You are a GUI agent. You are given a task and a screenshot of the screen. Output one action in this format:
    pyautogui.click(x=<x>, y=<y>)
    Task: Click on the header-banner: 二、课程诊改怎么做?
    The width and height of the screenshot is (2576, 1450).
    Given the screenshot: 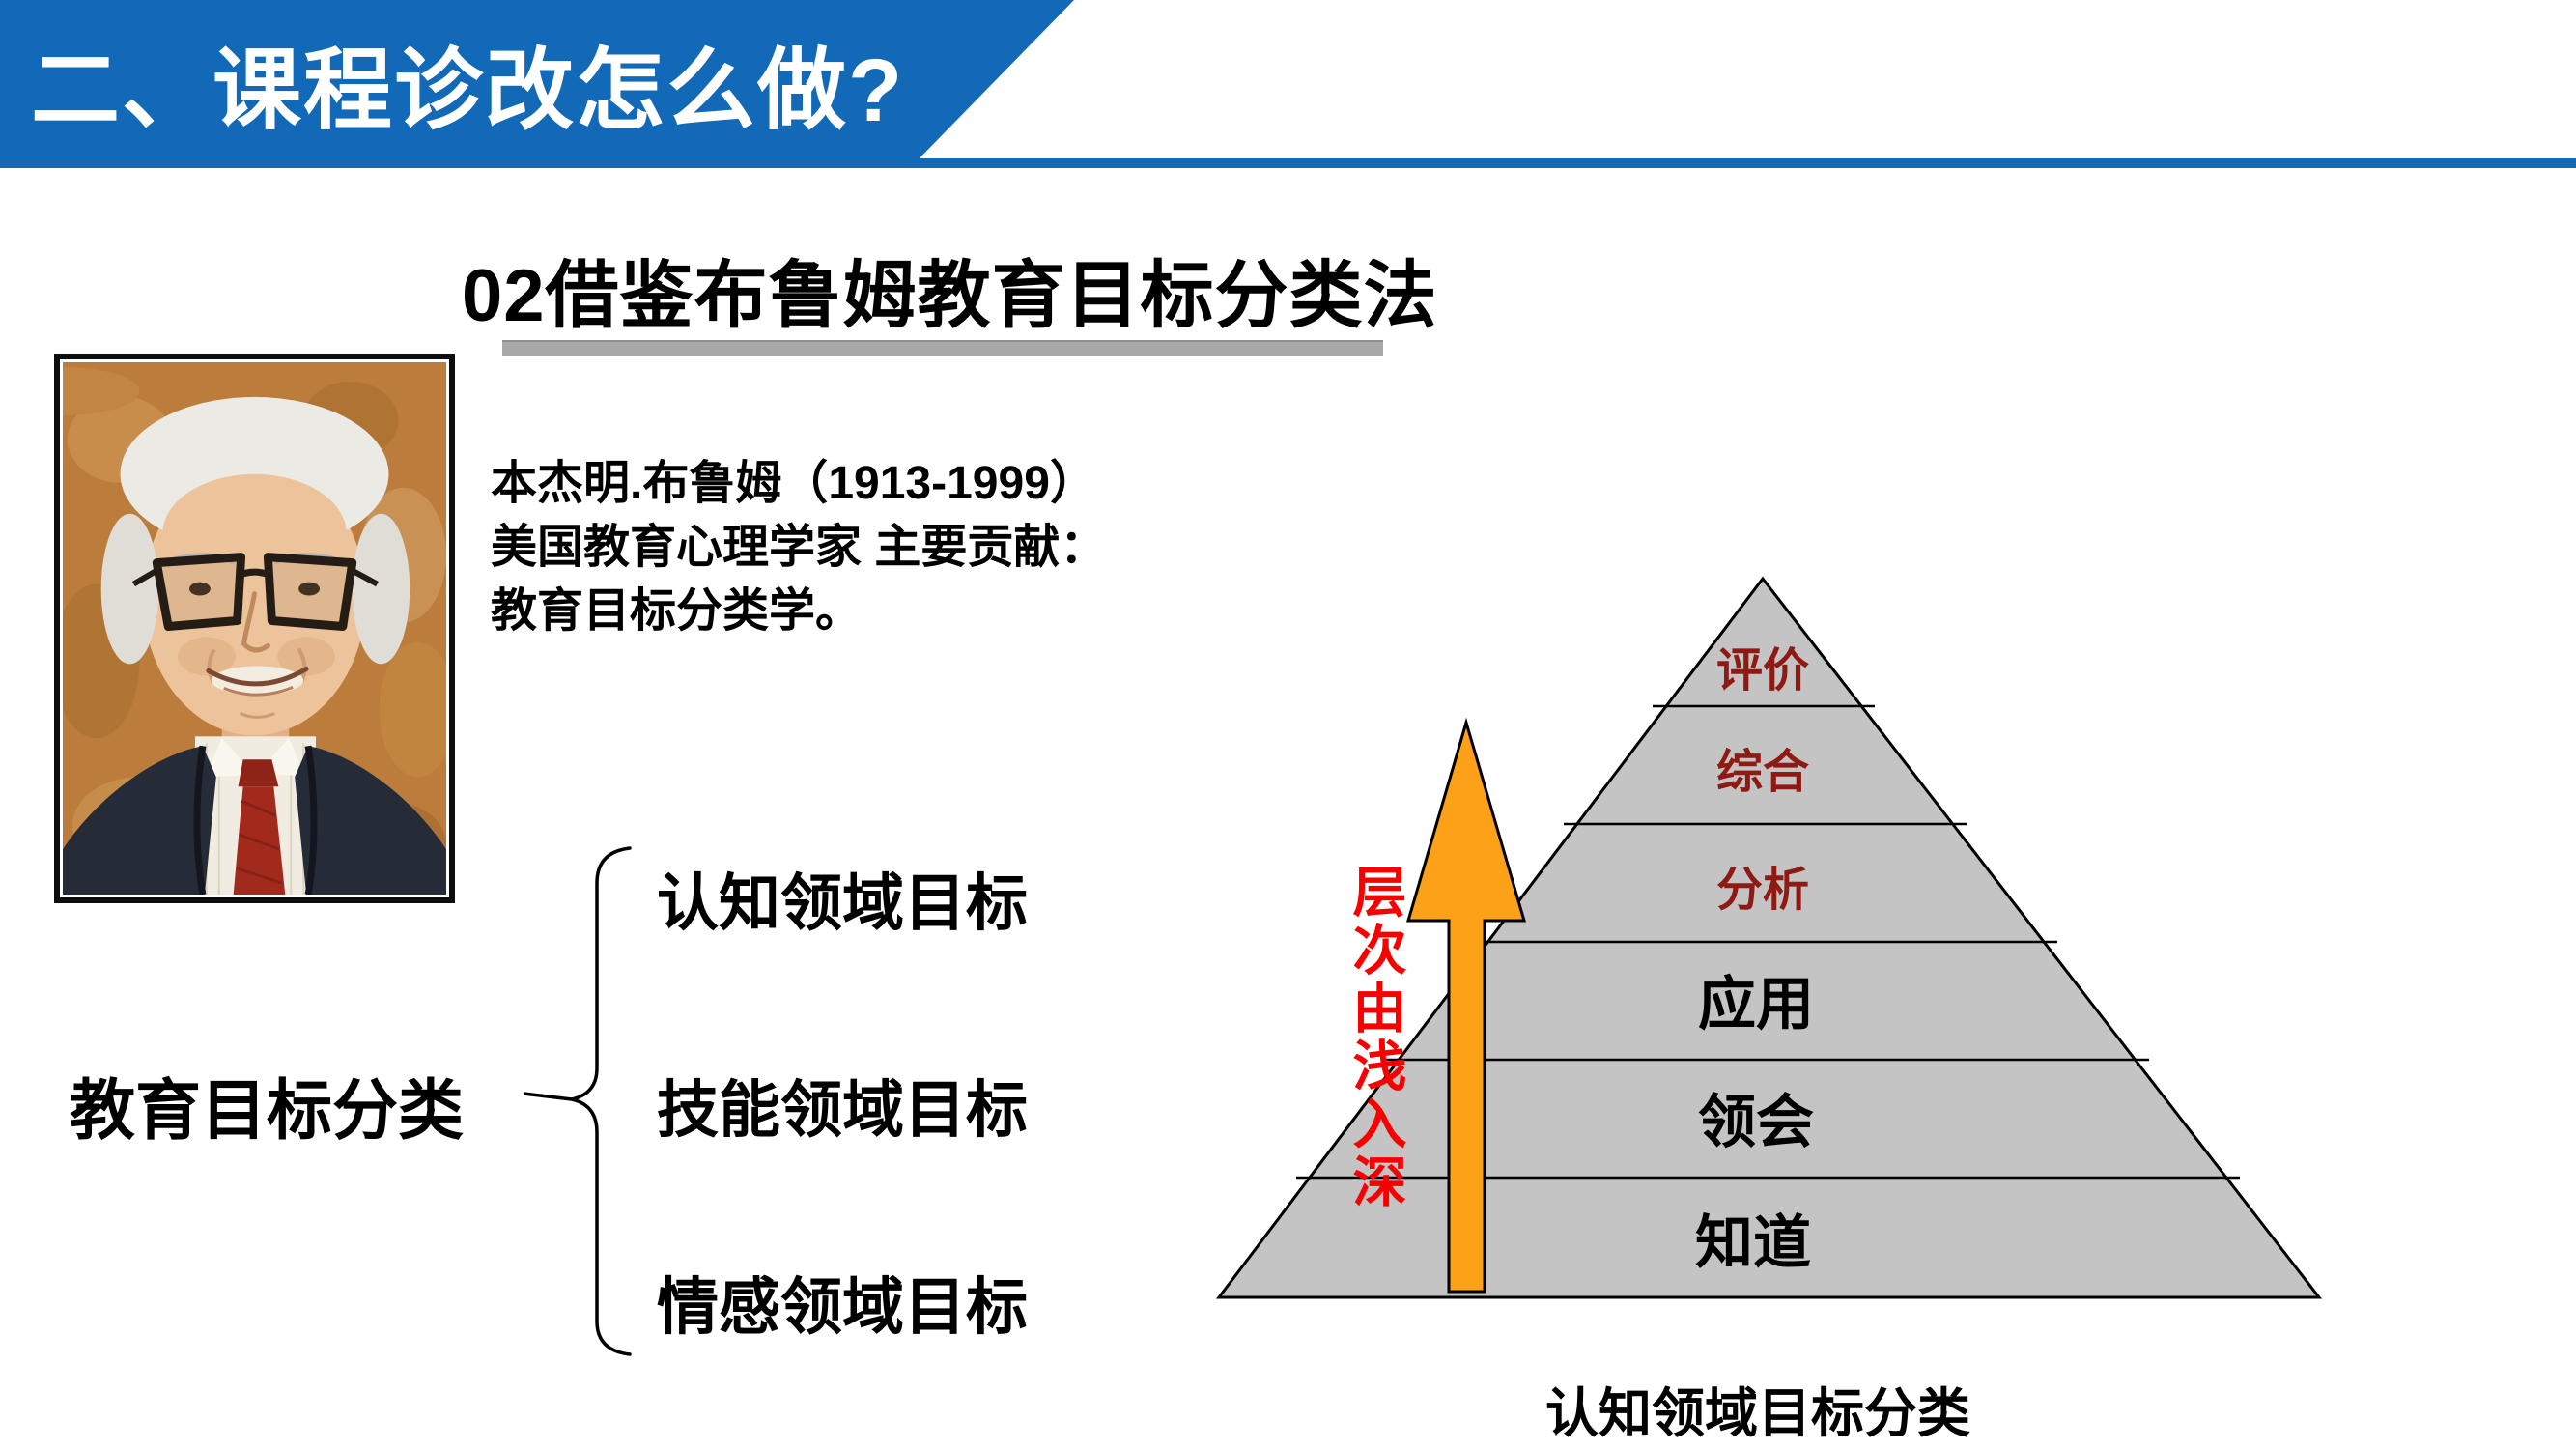 What is the action you would take?
    pyautogui.click(x=537, y=84)
    